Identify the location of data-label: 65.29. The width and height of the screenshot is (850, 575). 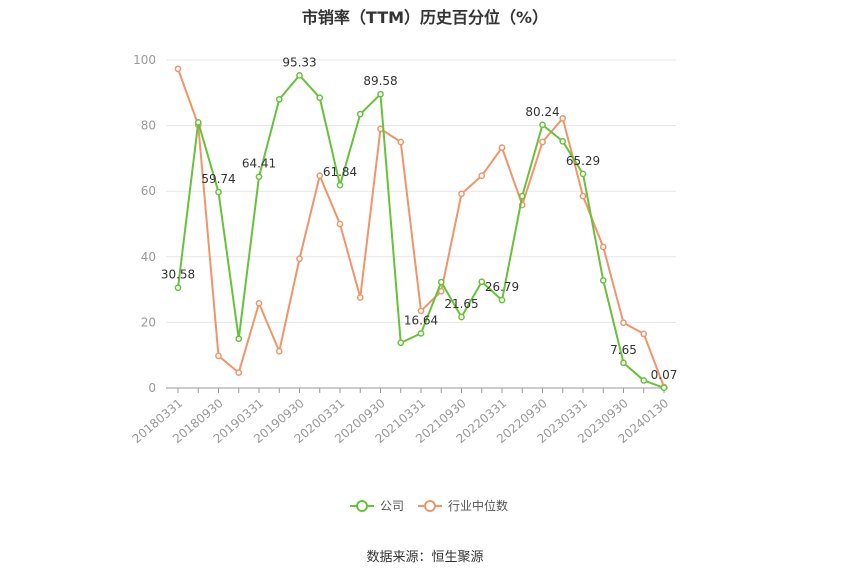
(583, 161).